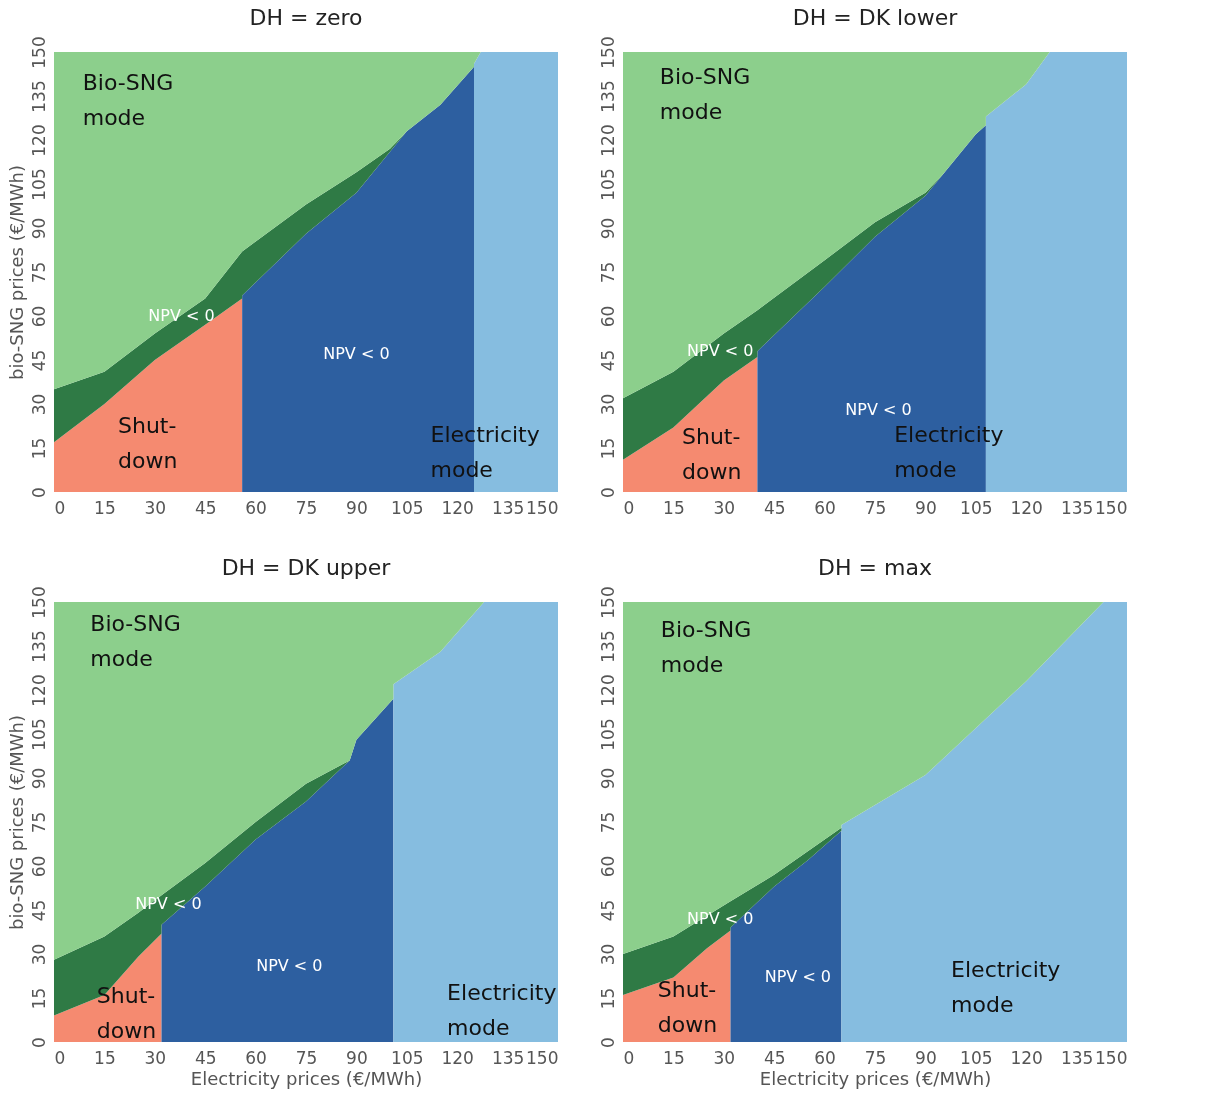  I want to click on chart-title: DH = DK lower, so click(875, 17).